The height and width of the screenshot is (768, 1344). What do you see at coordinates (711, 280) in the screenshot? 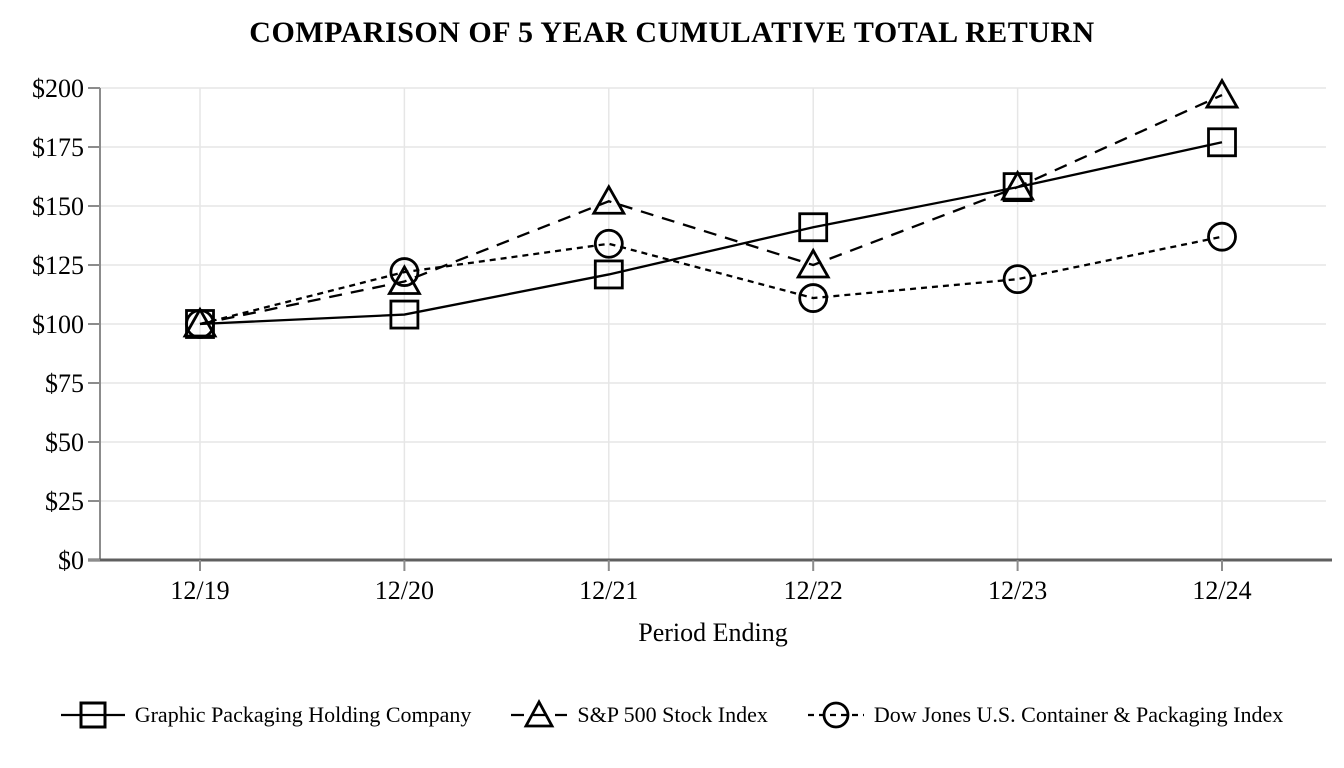
I see `series-line-circle` at bounding box center [711, 280].